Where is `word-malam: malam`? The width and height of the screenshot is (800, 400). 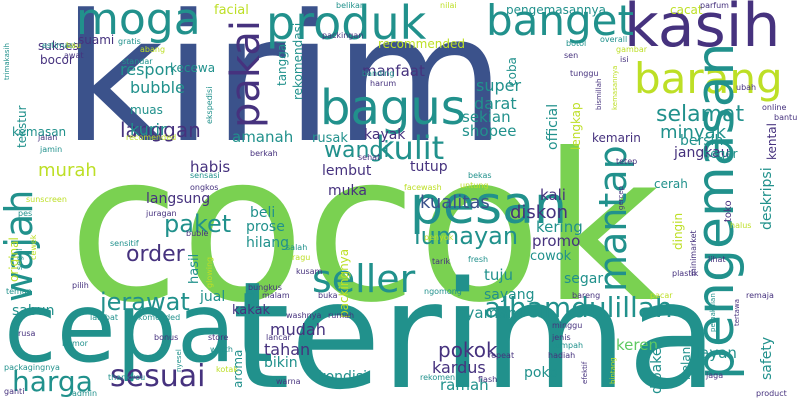
word-malam: malam is located at coordinates (276, 295).